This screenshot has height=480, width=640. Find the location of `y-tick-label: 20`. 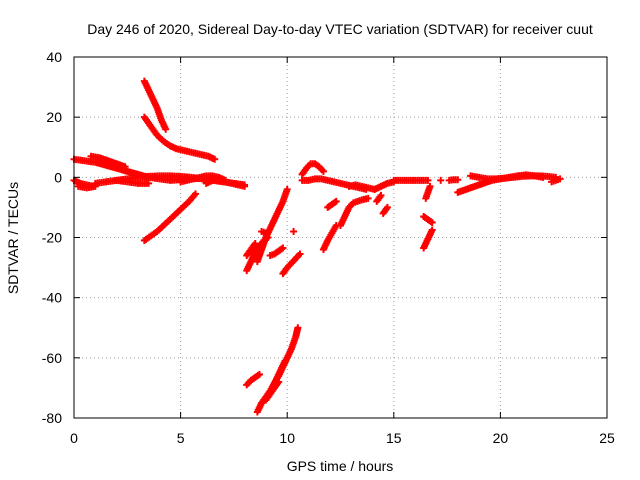

y-tick-label: 20 is located at coordinates (54, 117).